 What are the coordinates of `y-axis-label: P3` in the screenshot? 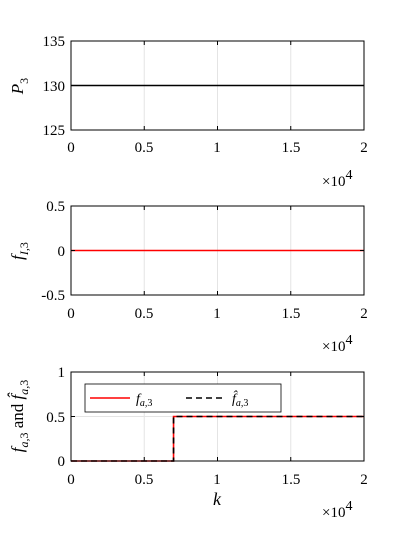 It's located at (19, 86).